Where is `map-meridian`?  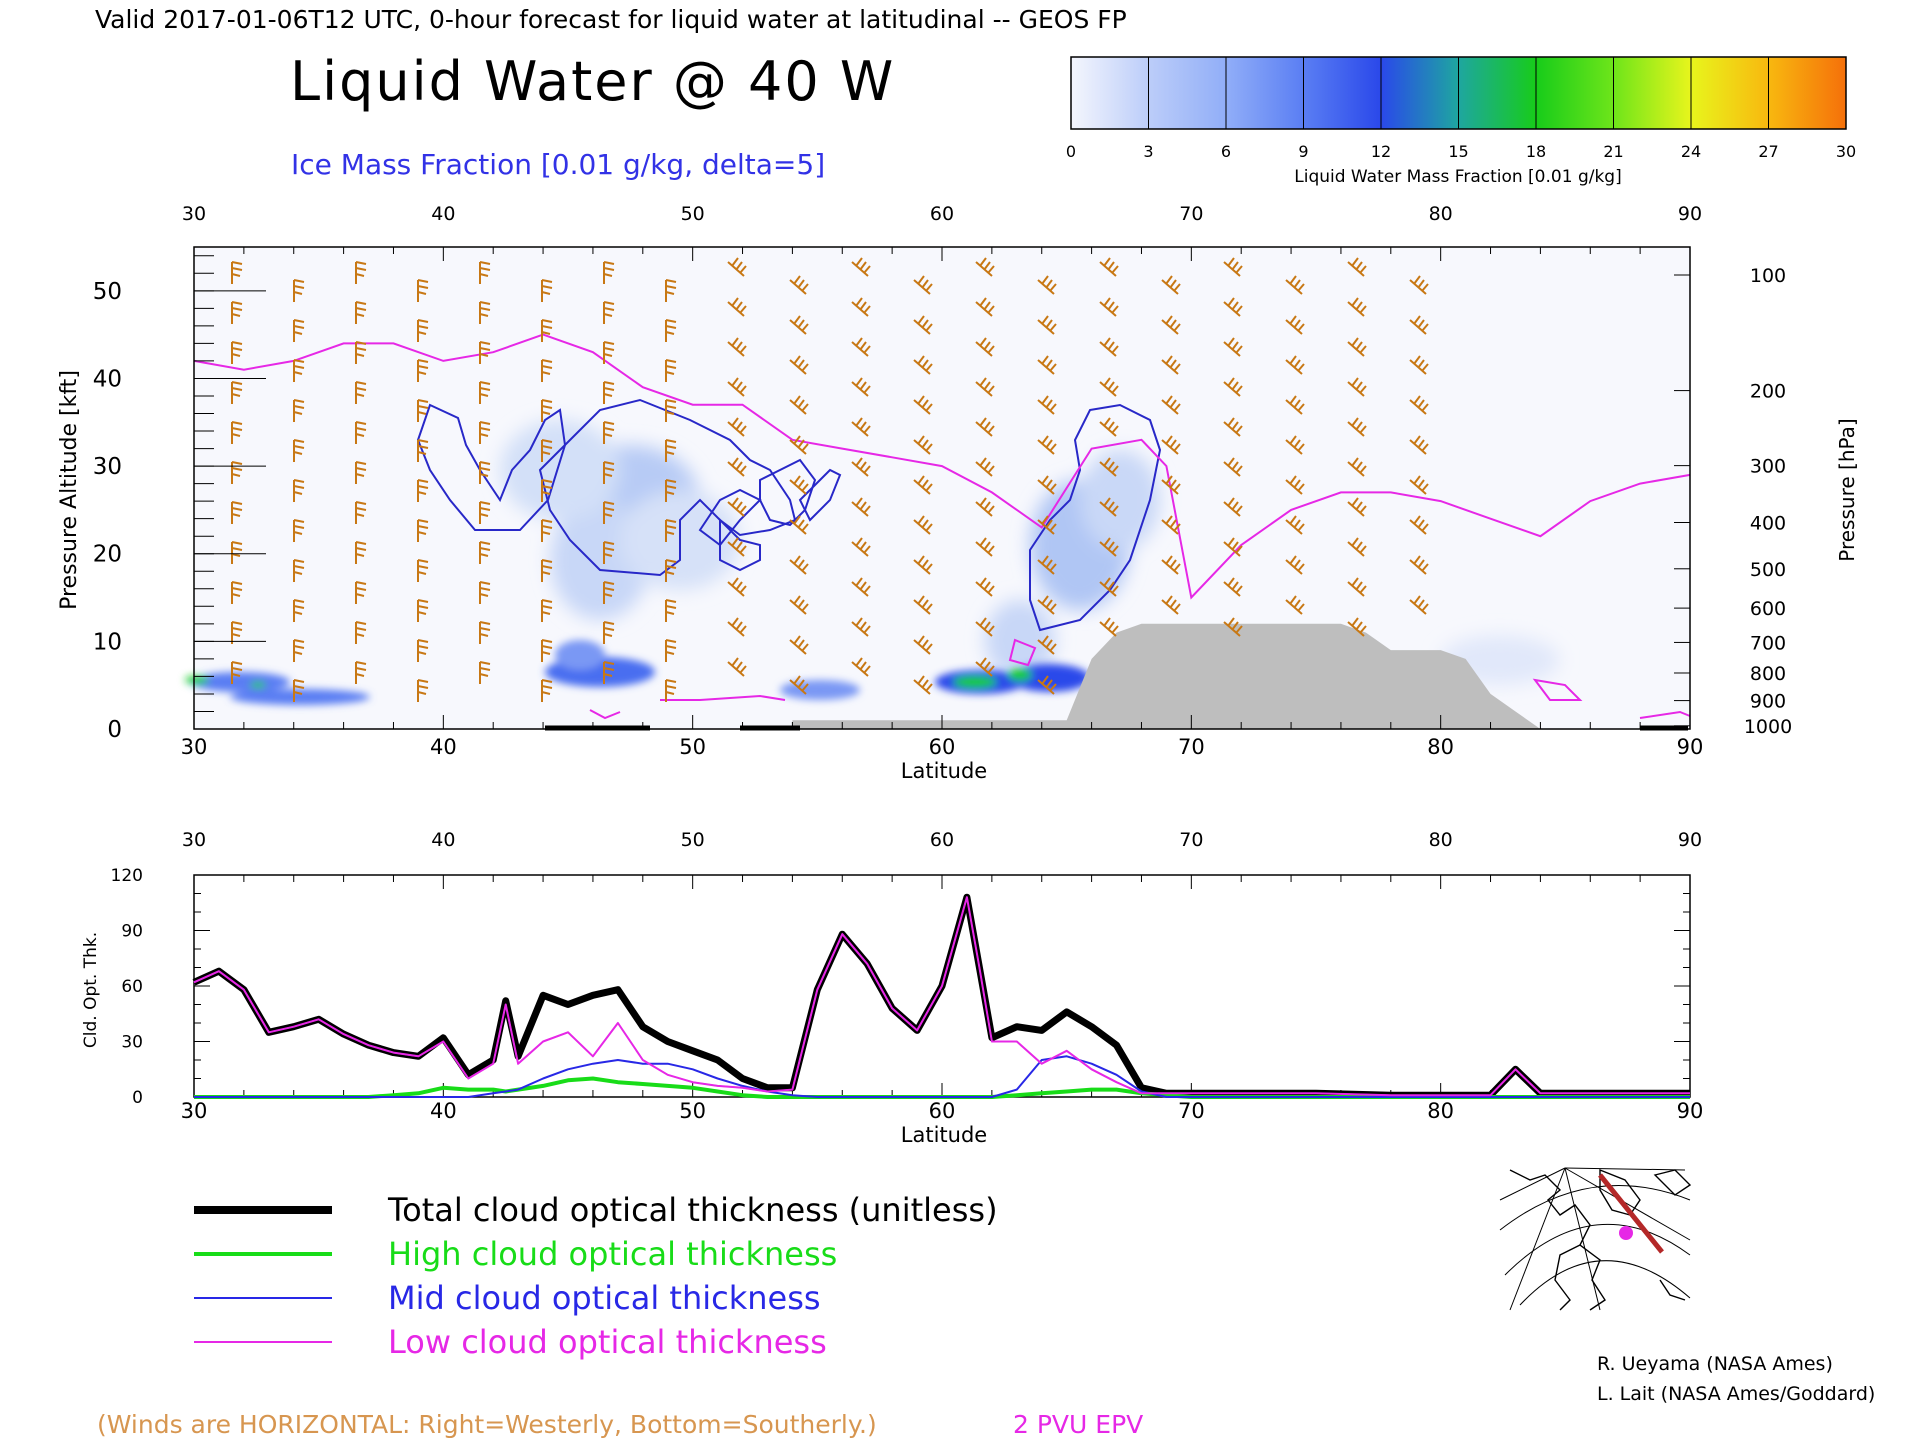
map-meridian is located at coordinates (1532, 1184).